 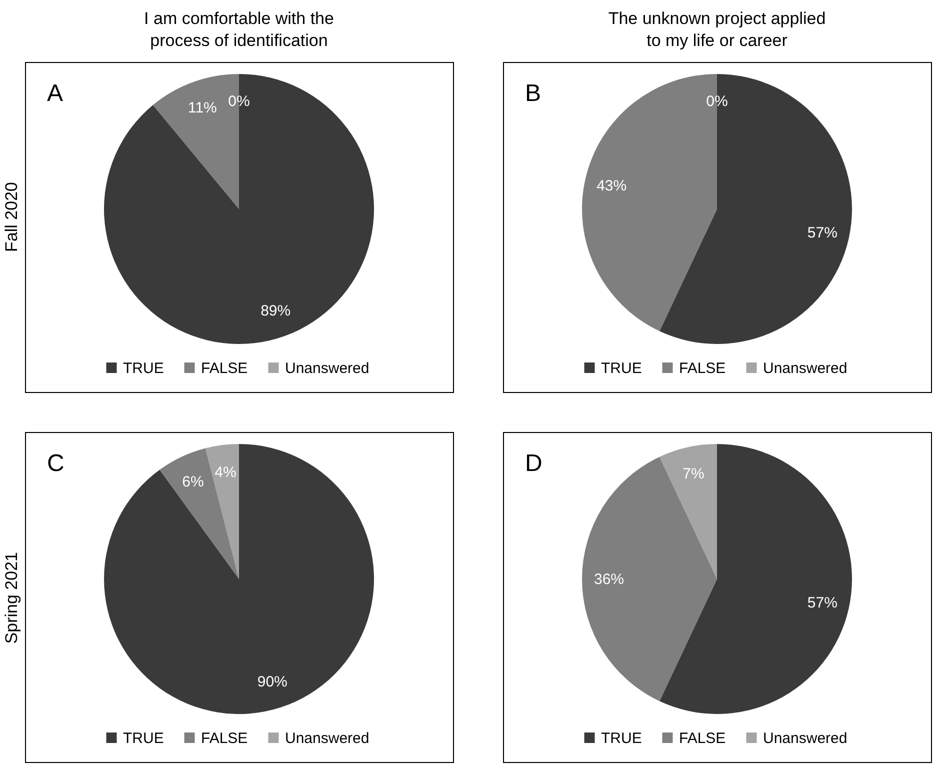 What do you see at coordinates (193, 481) in the screenshot?
I see `data-label: 6%` at bounding box center [193, 481].